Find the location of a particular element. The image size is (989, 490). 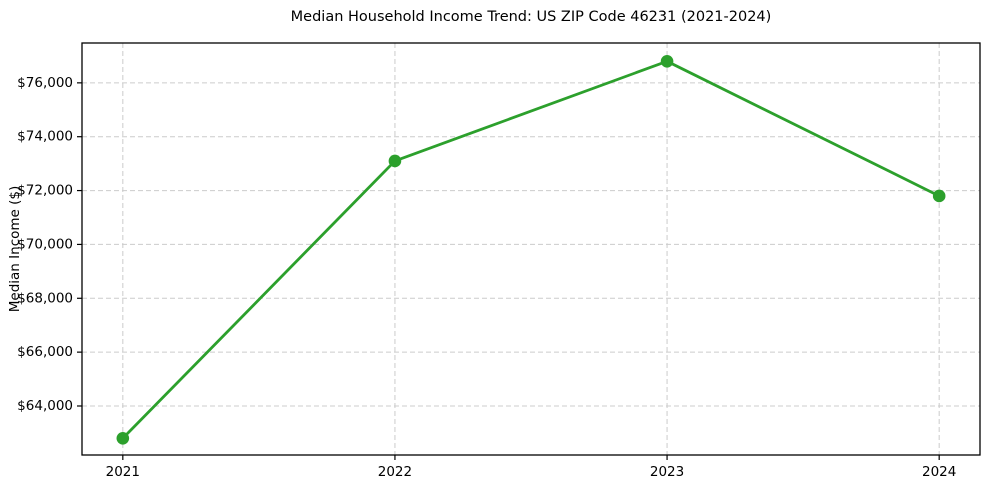

y-tick-label: $70,000 is located at coordinates (45, 244).